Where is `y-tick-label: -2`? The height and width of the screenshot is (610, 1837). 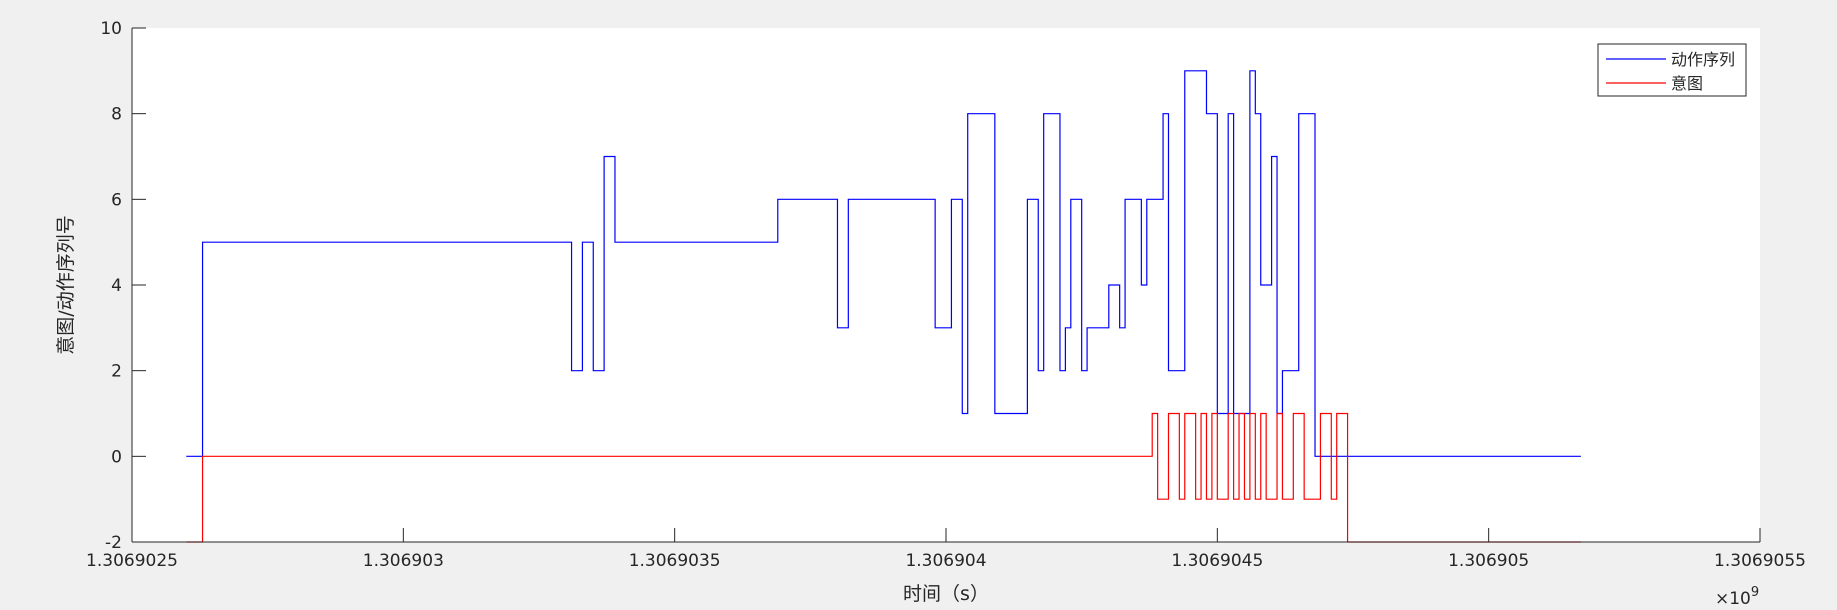
y-tick-label: -2 is located at coordinates (113, 543).